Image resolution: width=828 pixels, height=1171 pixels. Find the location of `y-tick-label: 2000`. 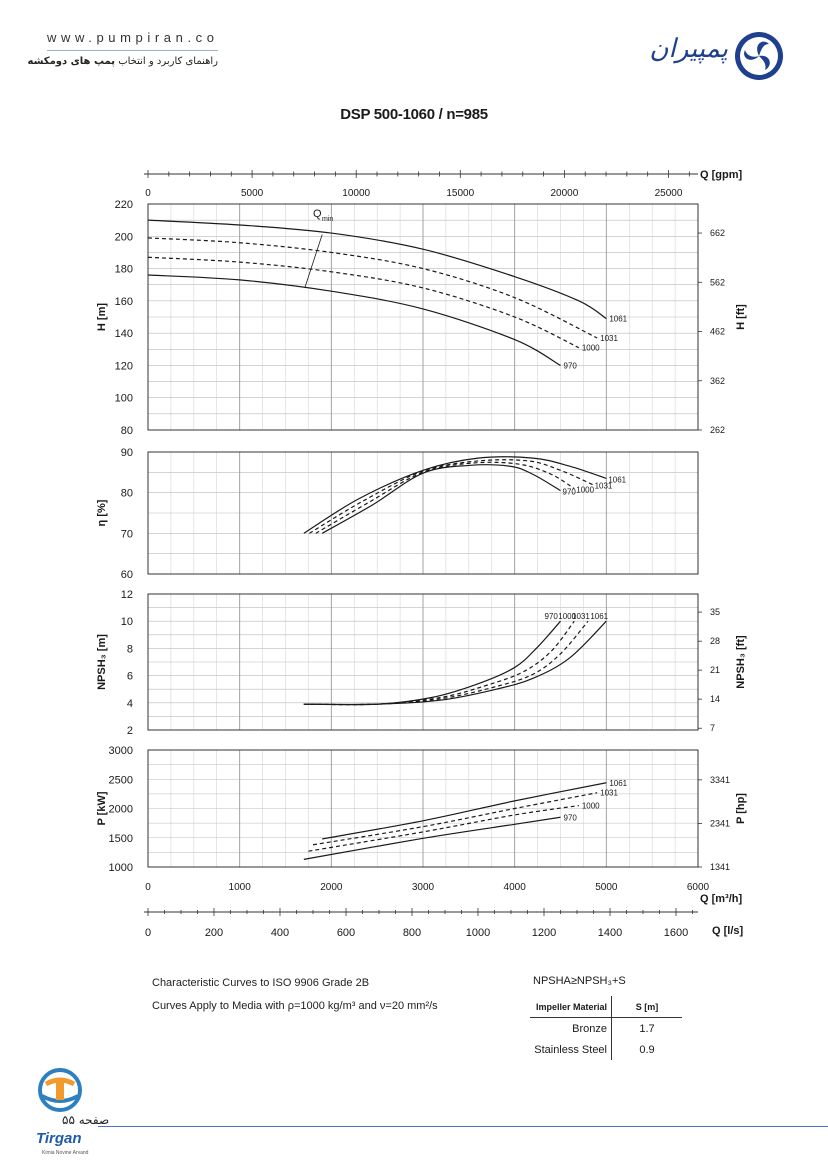

y-tick-label: 2000 is located at coordinates (121, 810).